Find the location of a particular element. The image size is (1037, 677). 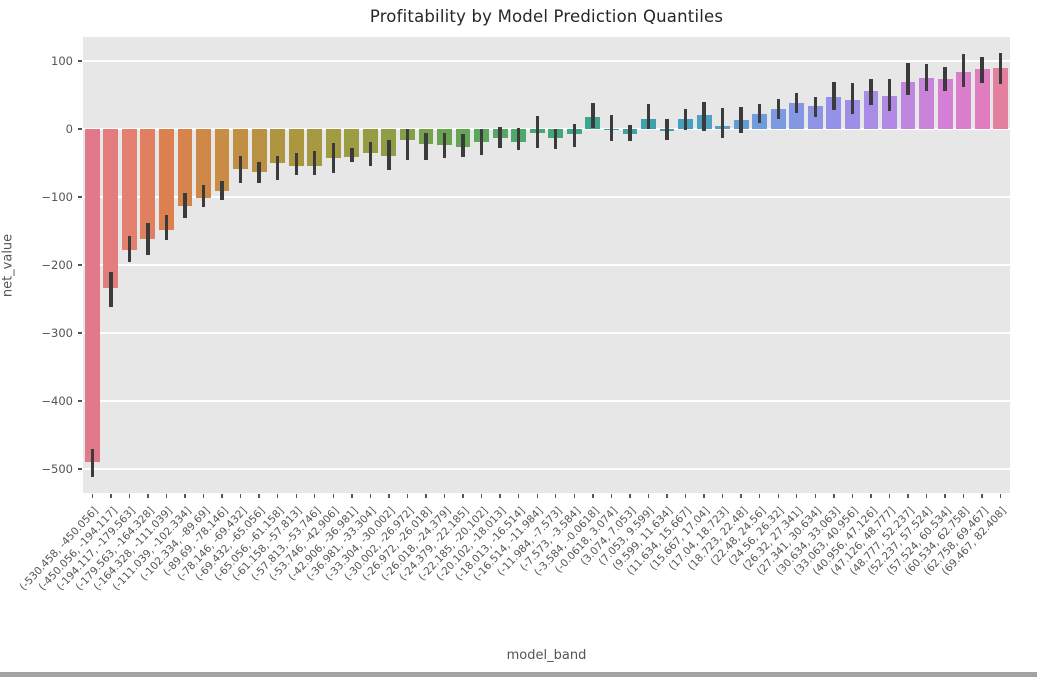

y-tick-label: −400 is located at coordinates (57, 401).